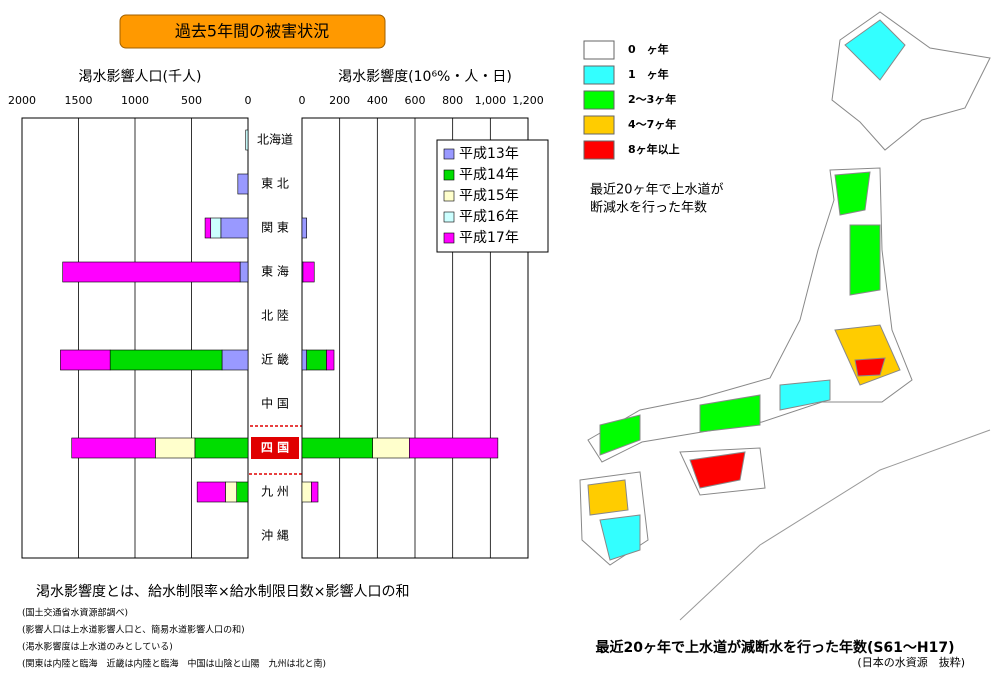  Describe the element at coordinates (489, 196) in the screenshot. I see `legend-label: 平成15年` at that location.